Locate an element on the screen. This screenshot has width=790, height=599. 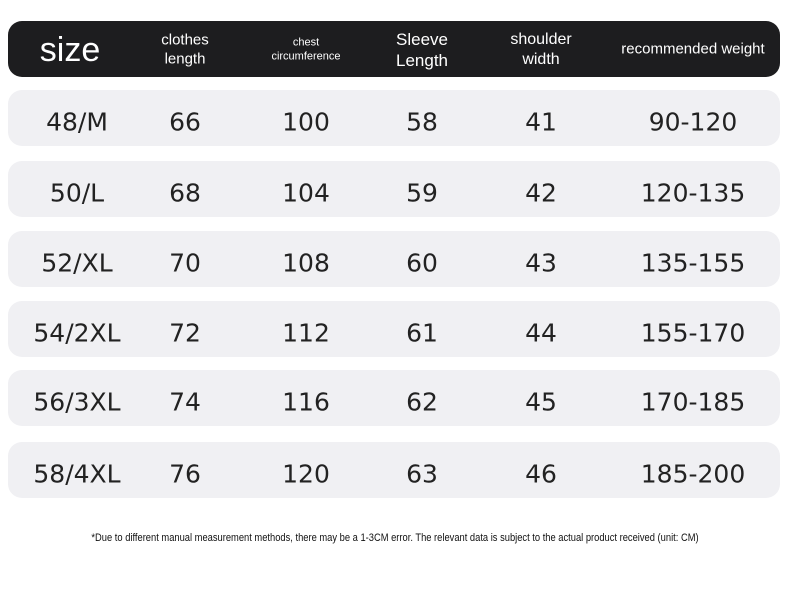
table-cell: 42 is located at coordinates (541, 193).